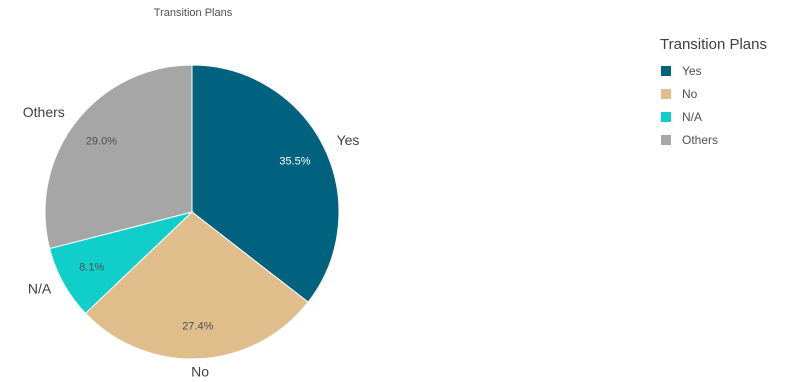  I want to click on legend-swatch-others, so click(666, 140).